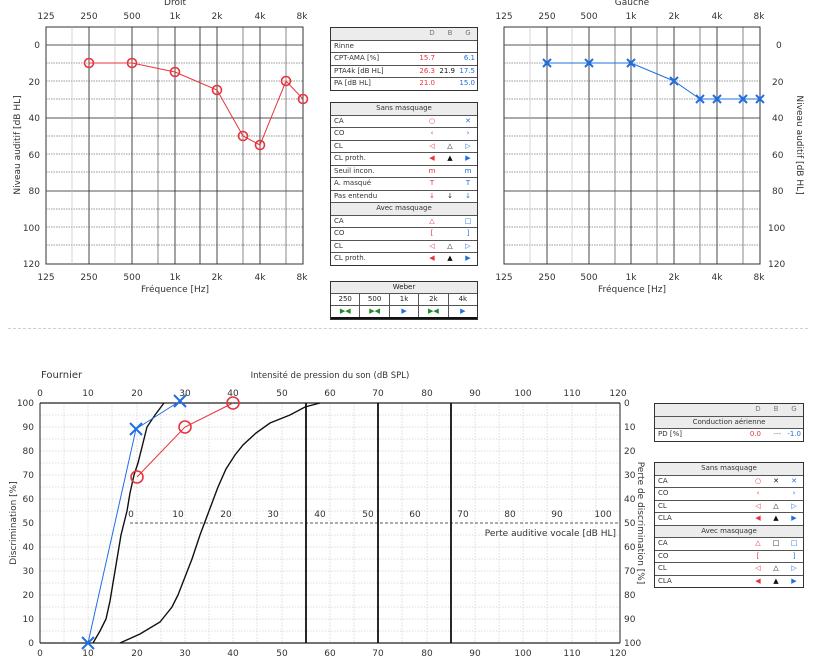  I want to click on right-ear-speech-line, so click(185, 440).